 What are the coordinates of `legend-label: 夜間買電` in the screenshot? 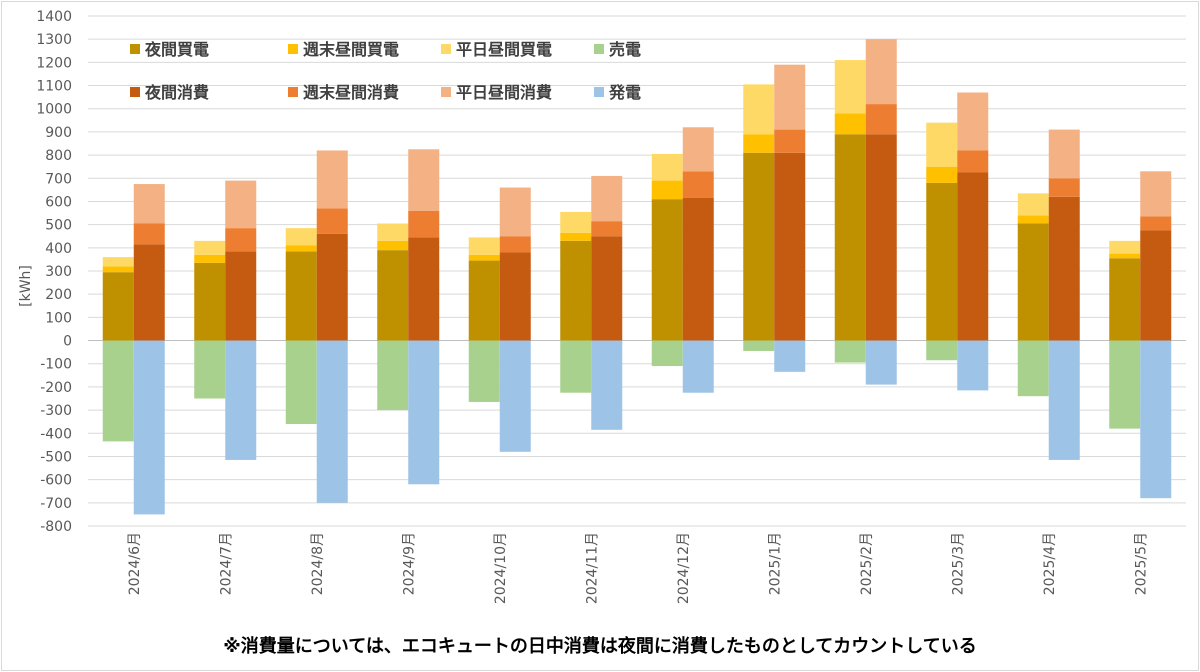 It's located at (176, 49).